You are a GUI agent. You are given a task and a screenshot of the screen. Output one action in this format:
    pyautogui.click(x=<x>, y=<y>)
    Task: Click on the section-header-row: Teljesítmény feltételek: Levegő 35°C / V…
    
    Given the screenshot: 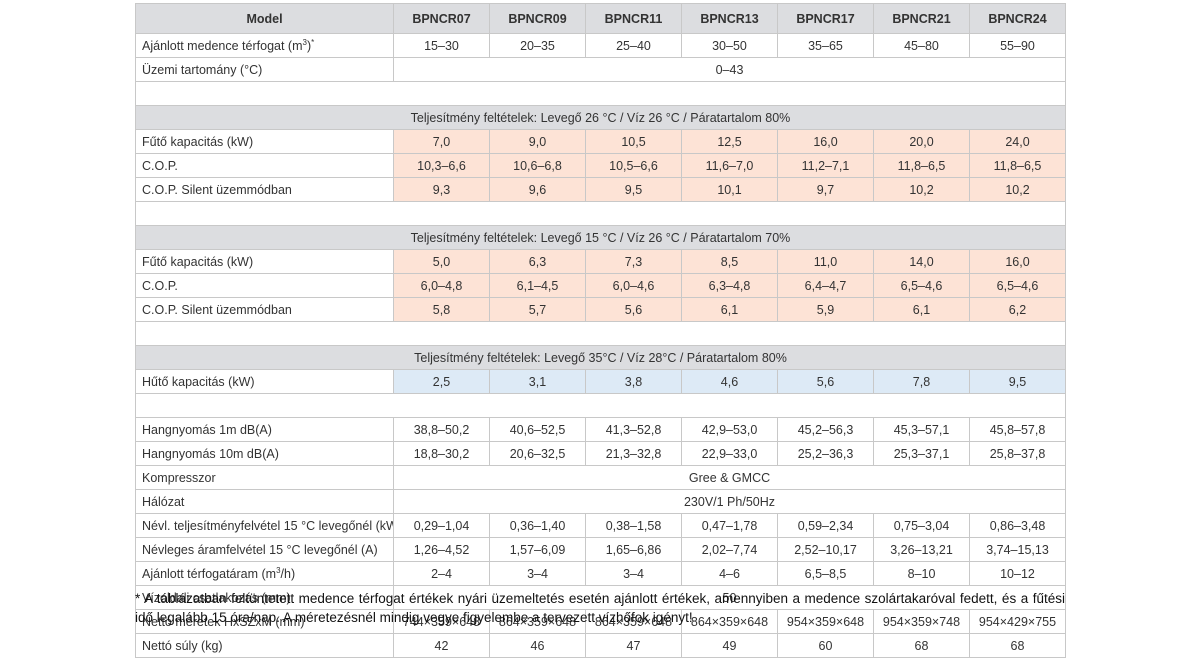 What is the action you would take?
    pyautogui.click(x=600, y=357)
    